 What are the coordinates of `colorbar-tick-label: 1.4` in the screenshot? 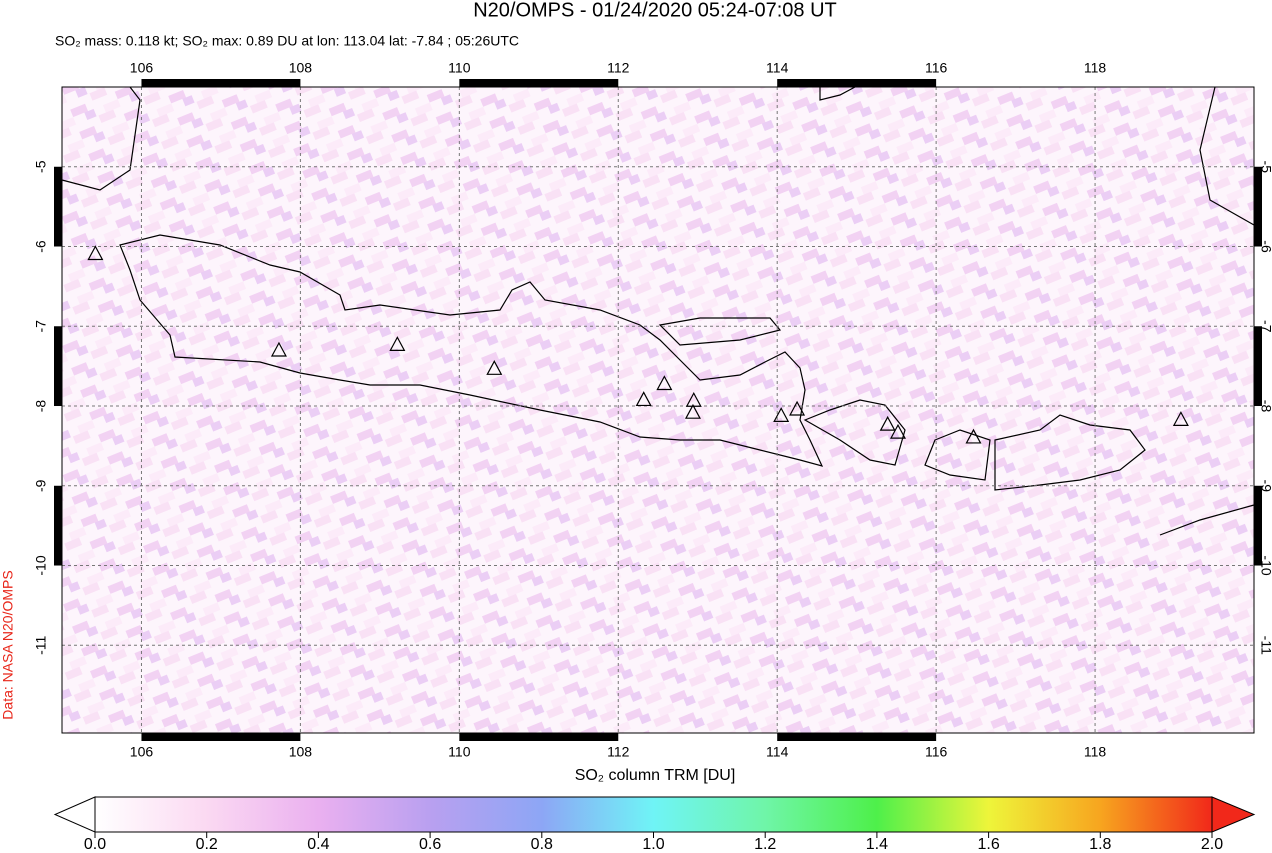 It's located at (877, 844).